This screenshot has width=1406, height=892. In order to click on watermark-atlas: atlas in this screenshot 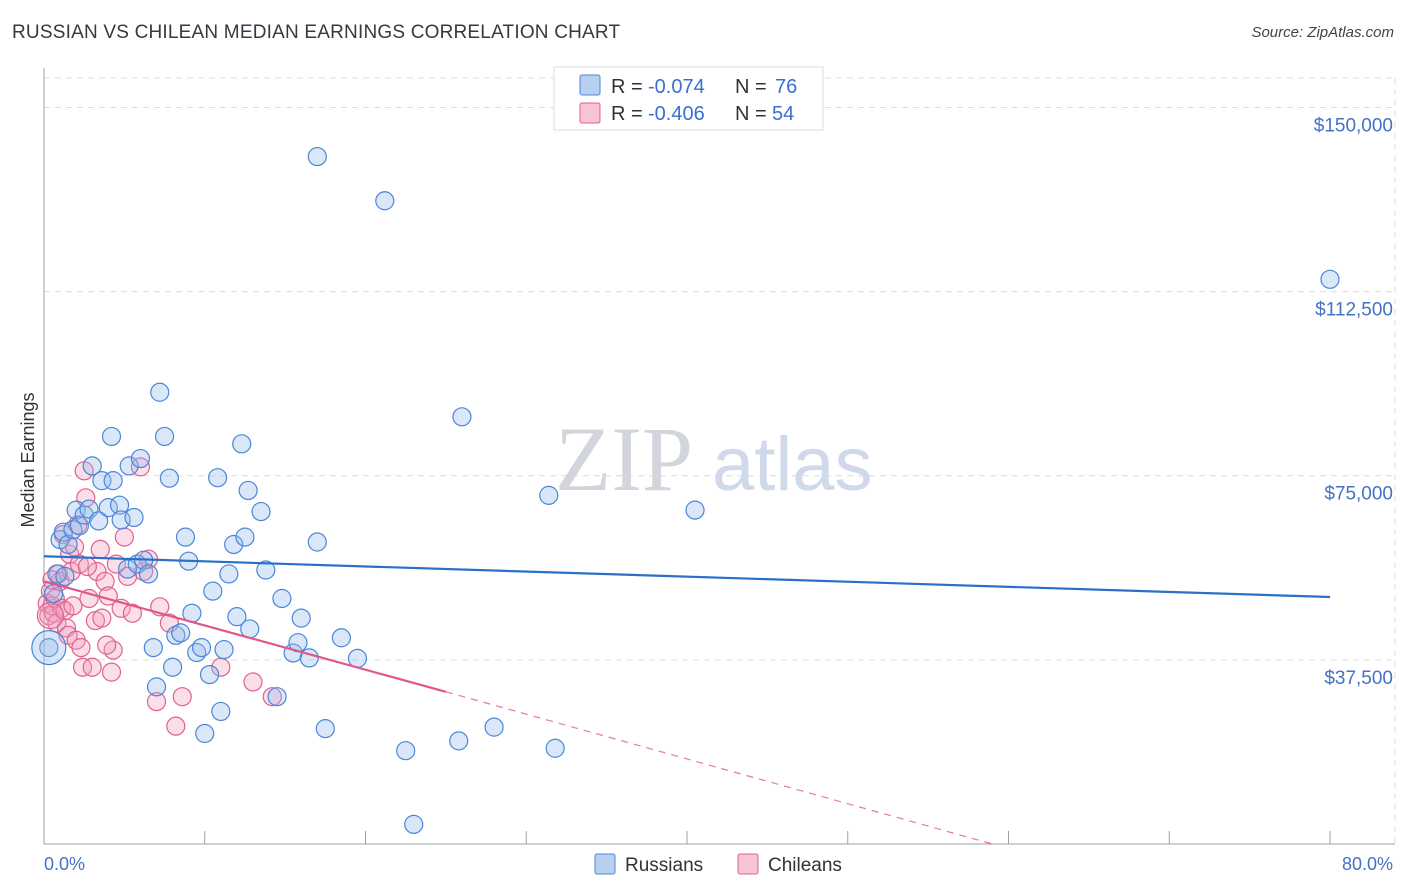, I will do `click(792, 464)`.